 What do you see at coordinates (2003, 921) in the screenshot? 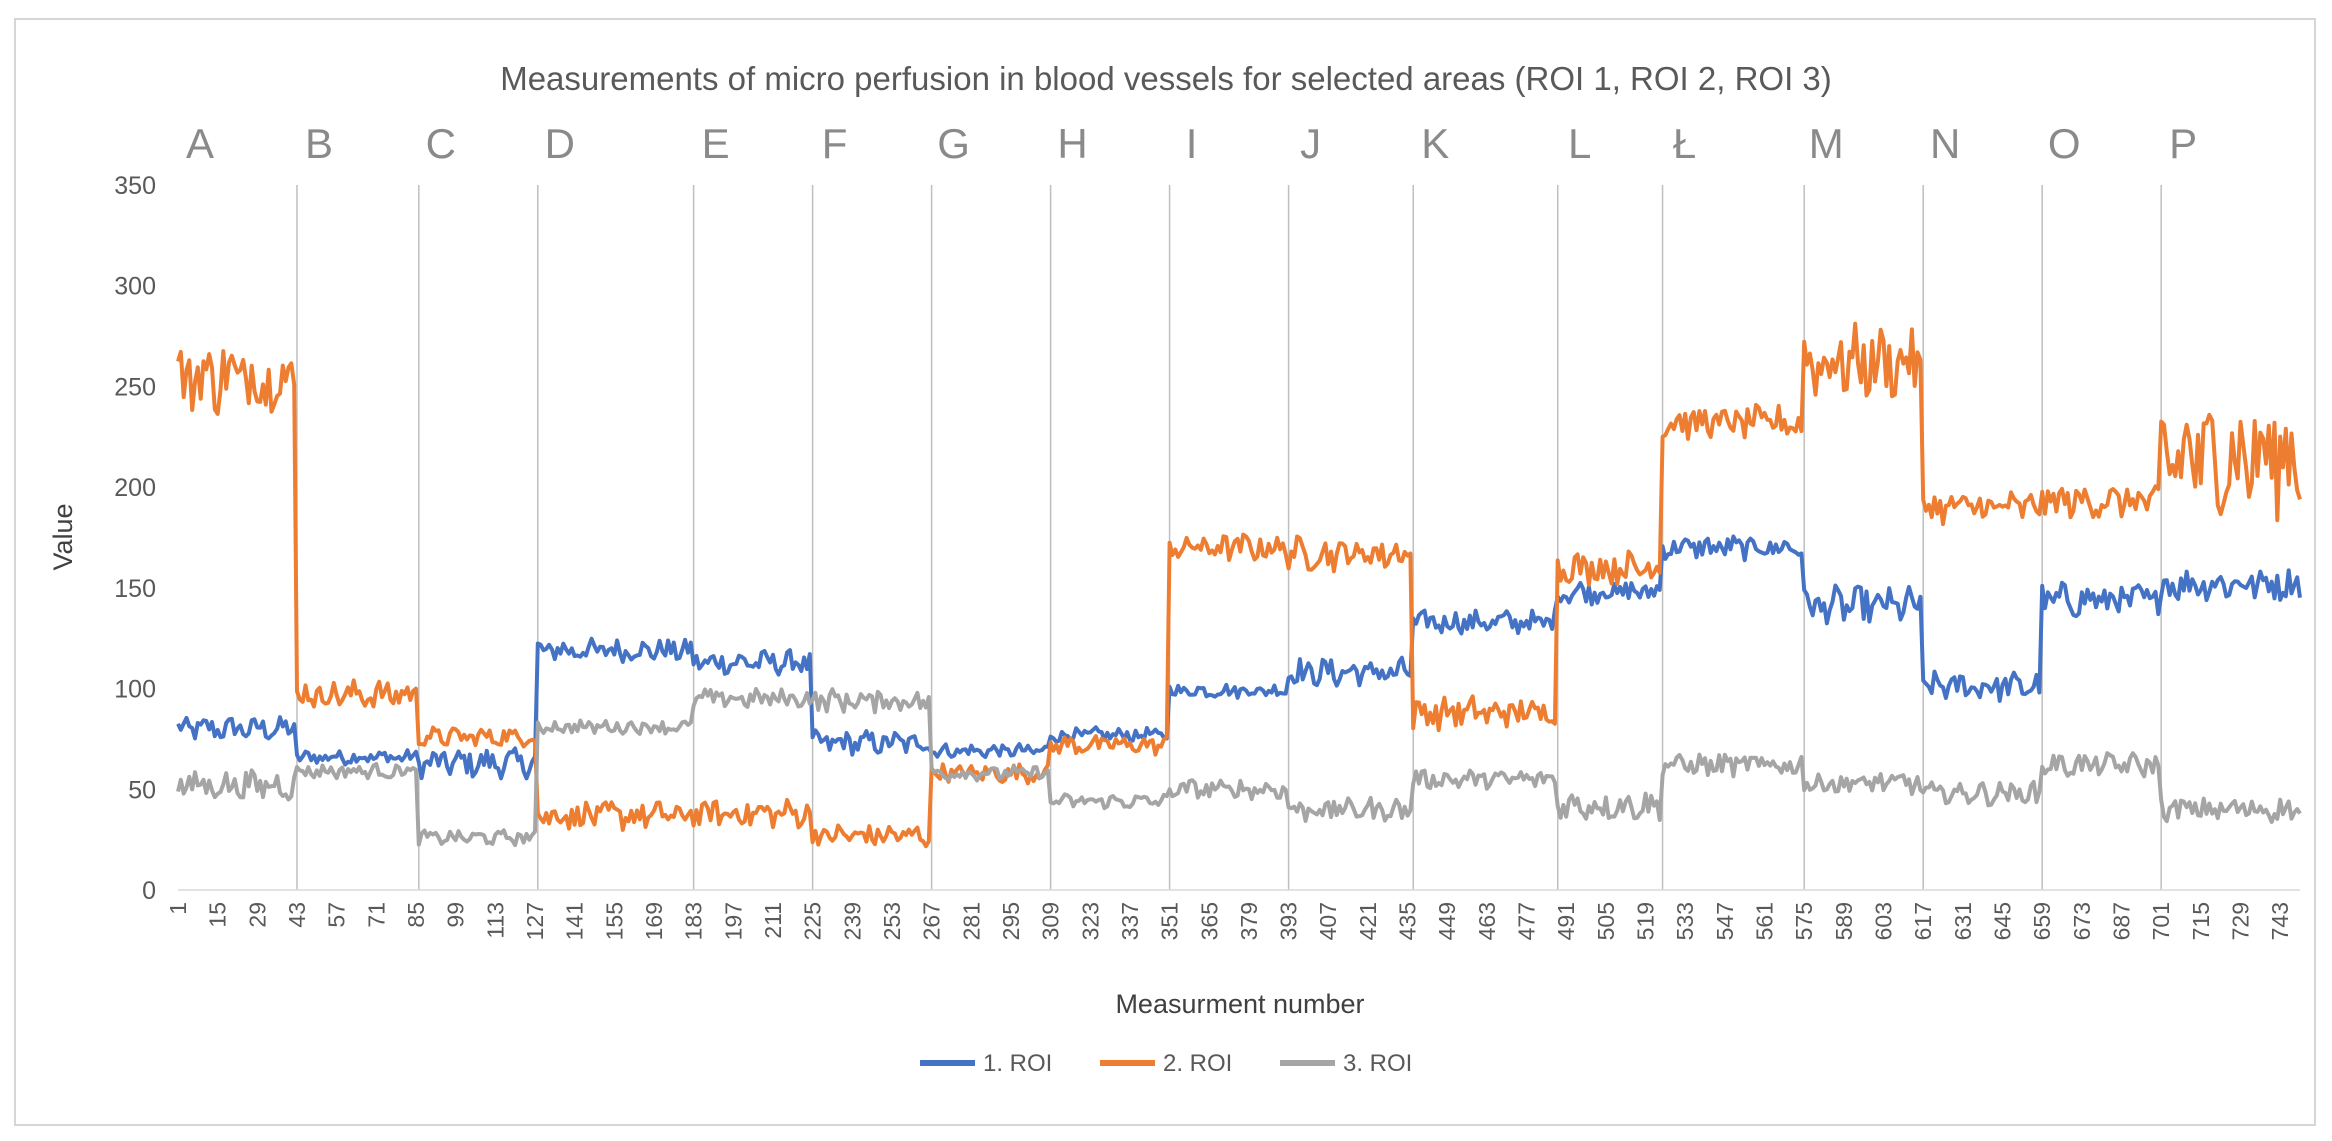
I see `x-tick-label: 645` at bounding box center [2003, 921].